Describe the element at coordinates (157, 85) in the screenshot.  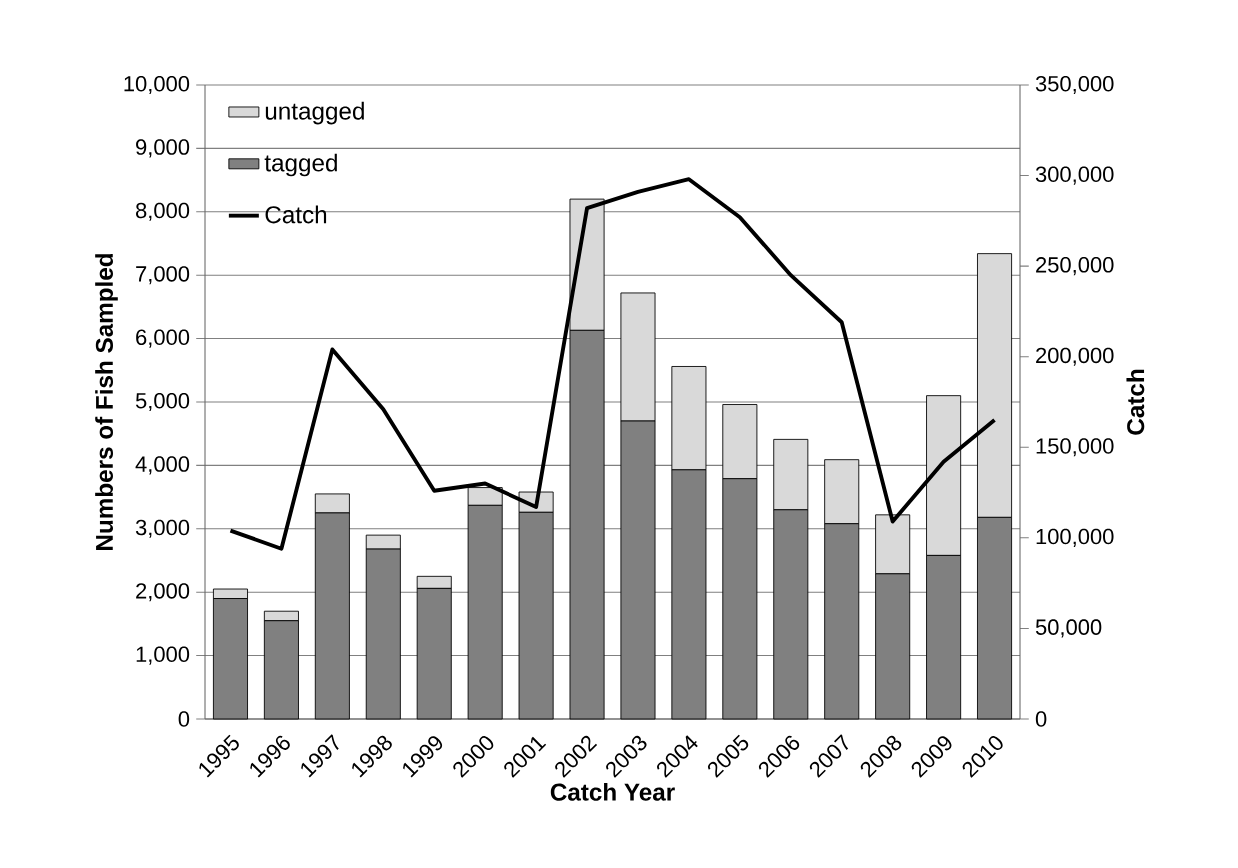
I see `y-tick-label: 10,000` at that location.